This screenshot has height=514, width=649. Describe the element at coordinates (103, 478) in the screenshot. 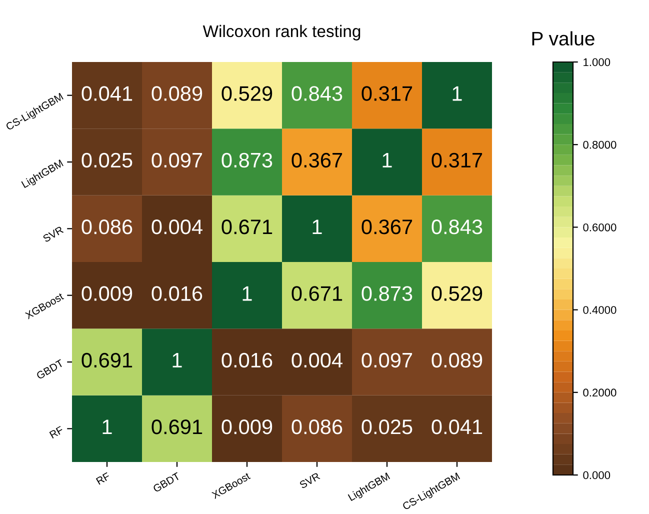

I see `x-tick-label: RF` at that location.